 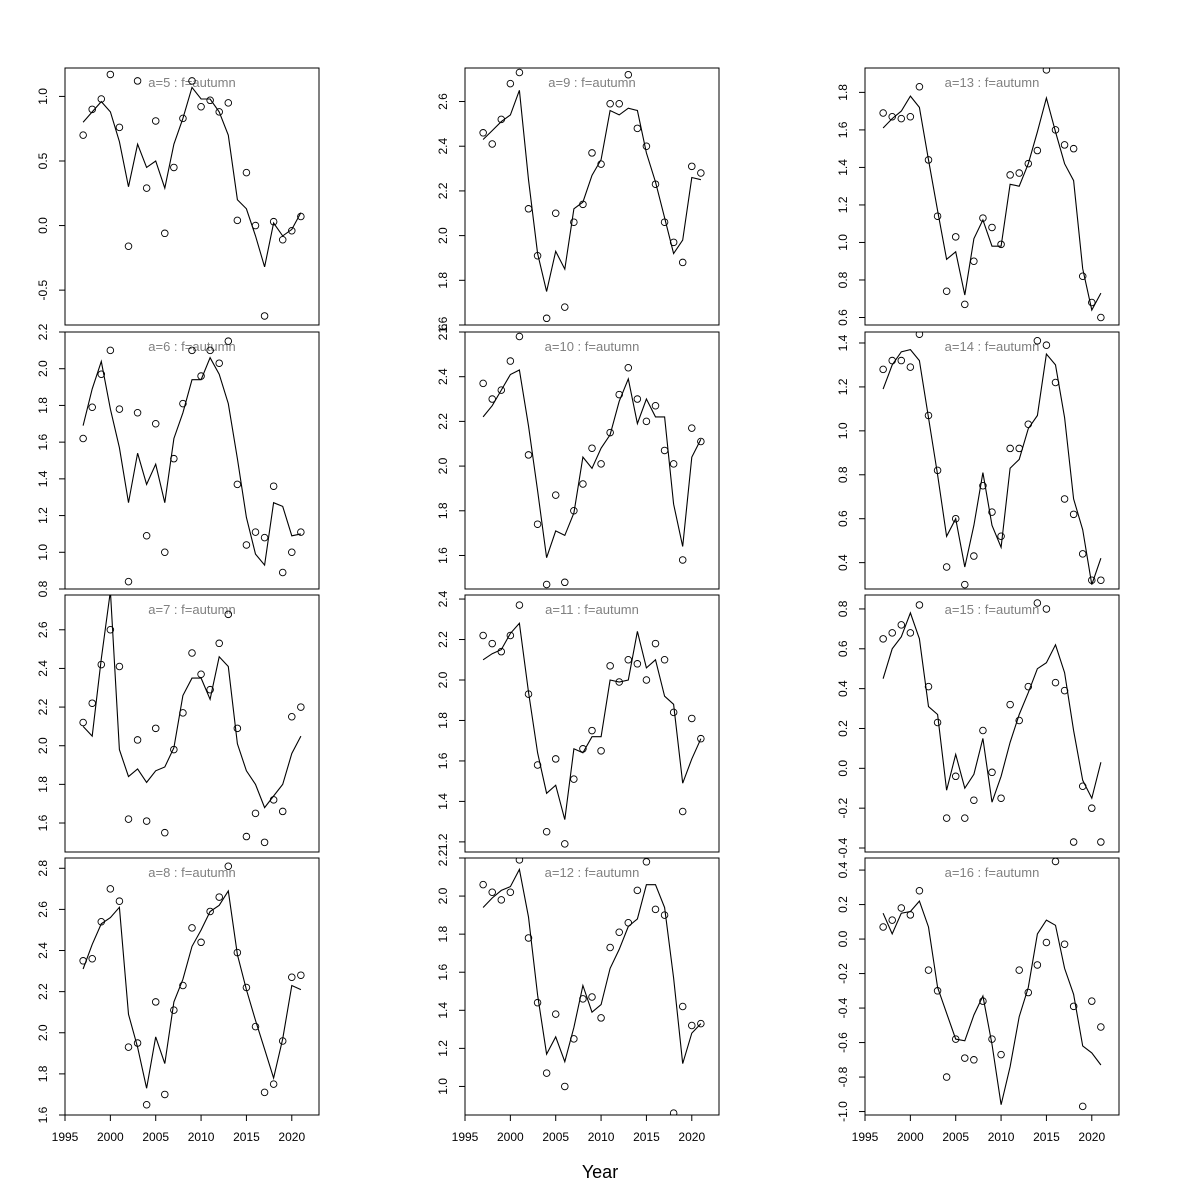 I want to click on y-tick-label: 1.2, so click(x=843, y=204).